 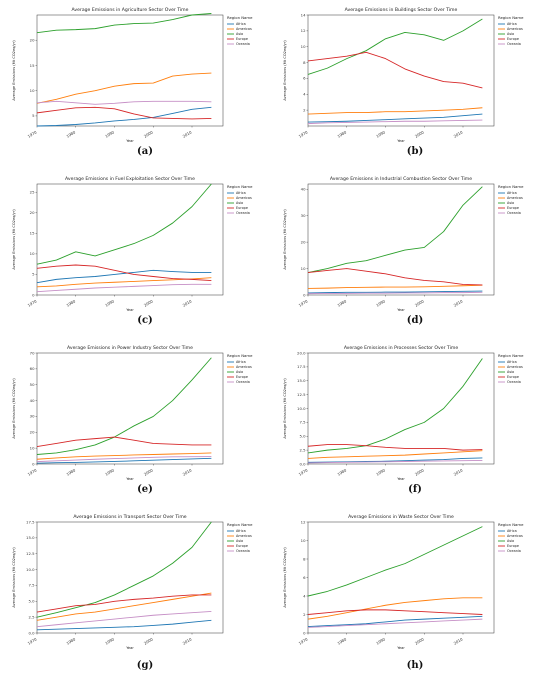 What do you see at coordinates (31, 632) in the screenshot?
I see `y-tick-label: 0.0` at bounding box center [31, 632].